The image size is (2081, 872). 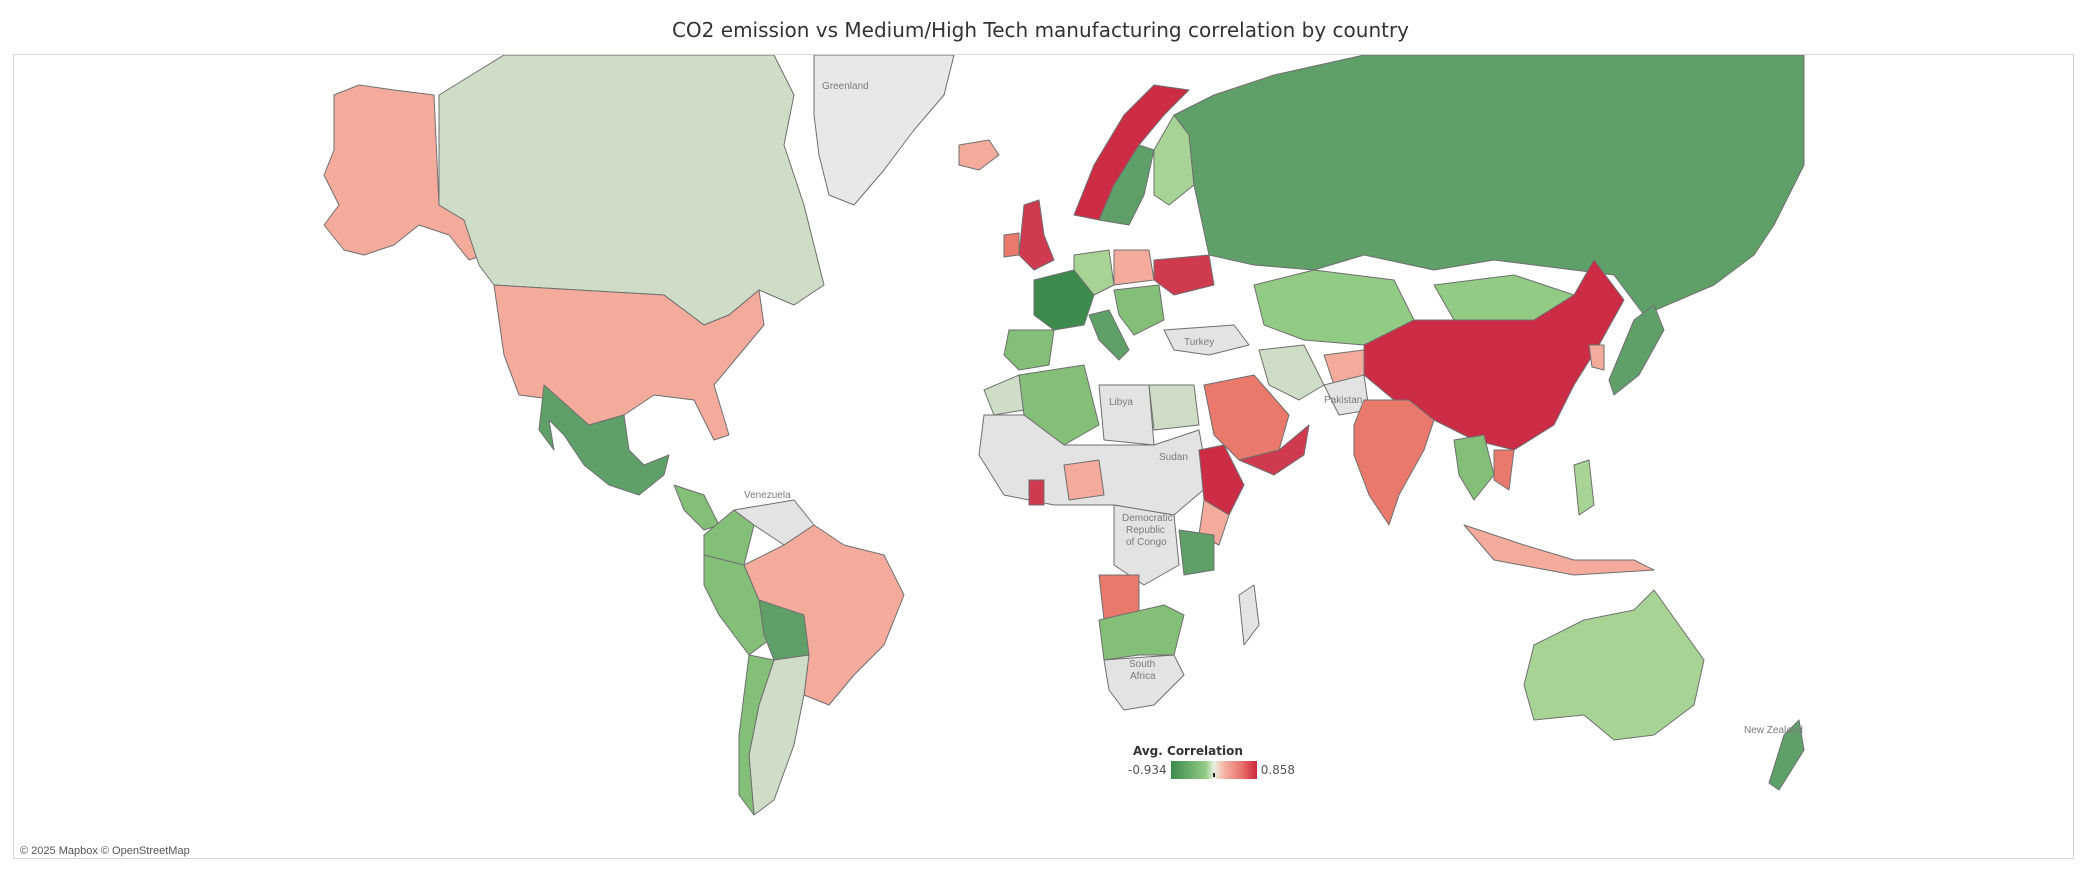 What do you see at coordinates (1029, 350) in the screenshot?
I see `country-spain` at bounding box center [1029, 350].